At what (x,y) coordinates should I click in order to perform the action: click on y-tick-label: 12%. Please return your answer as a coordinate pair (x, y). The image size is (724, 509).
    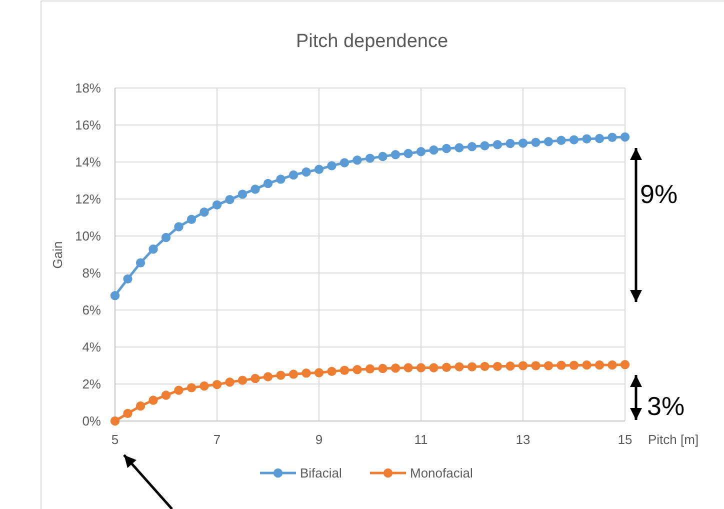
    Looking at the image, I should click on (88, 199).